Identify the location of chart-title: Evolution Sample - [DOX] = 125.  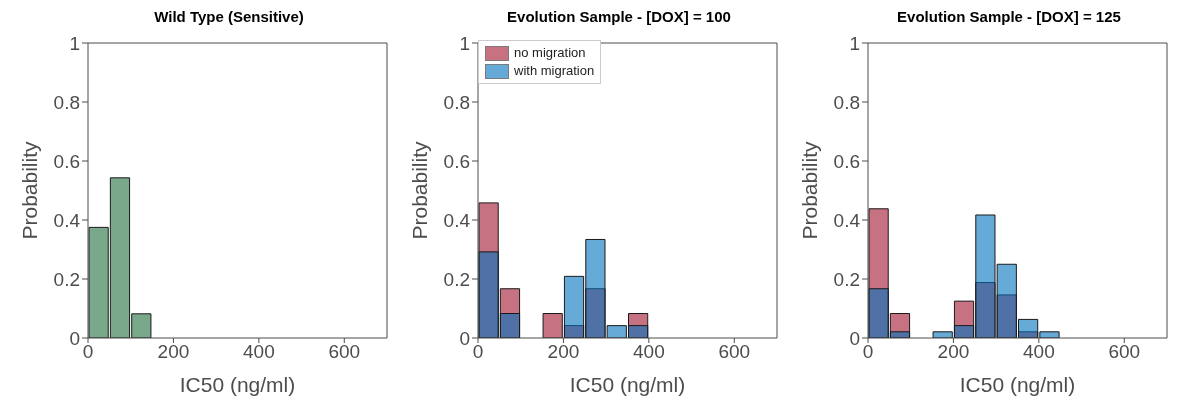
(1009, 17).